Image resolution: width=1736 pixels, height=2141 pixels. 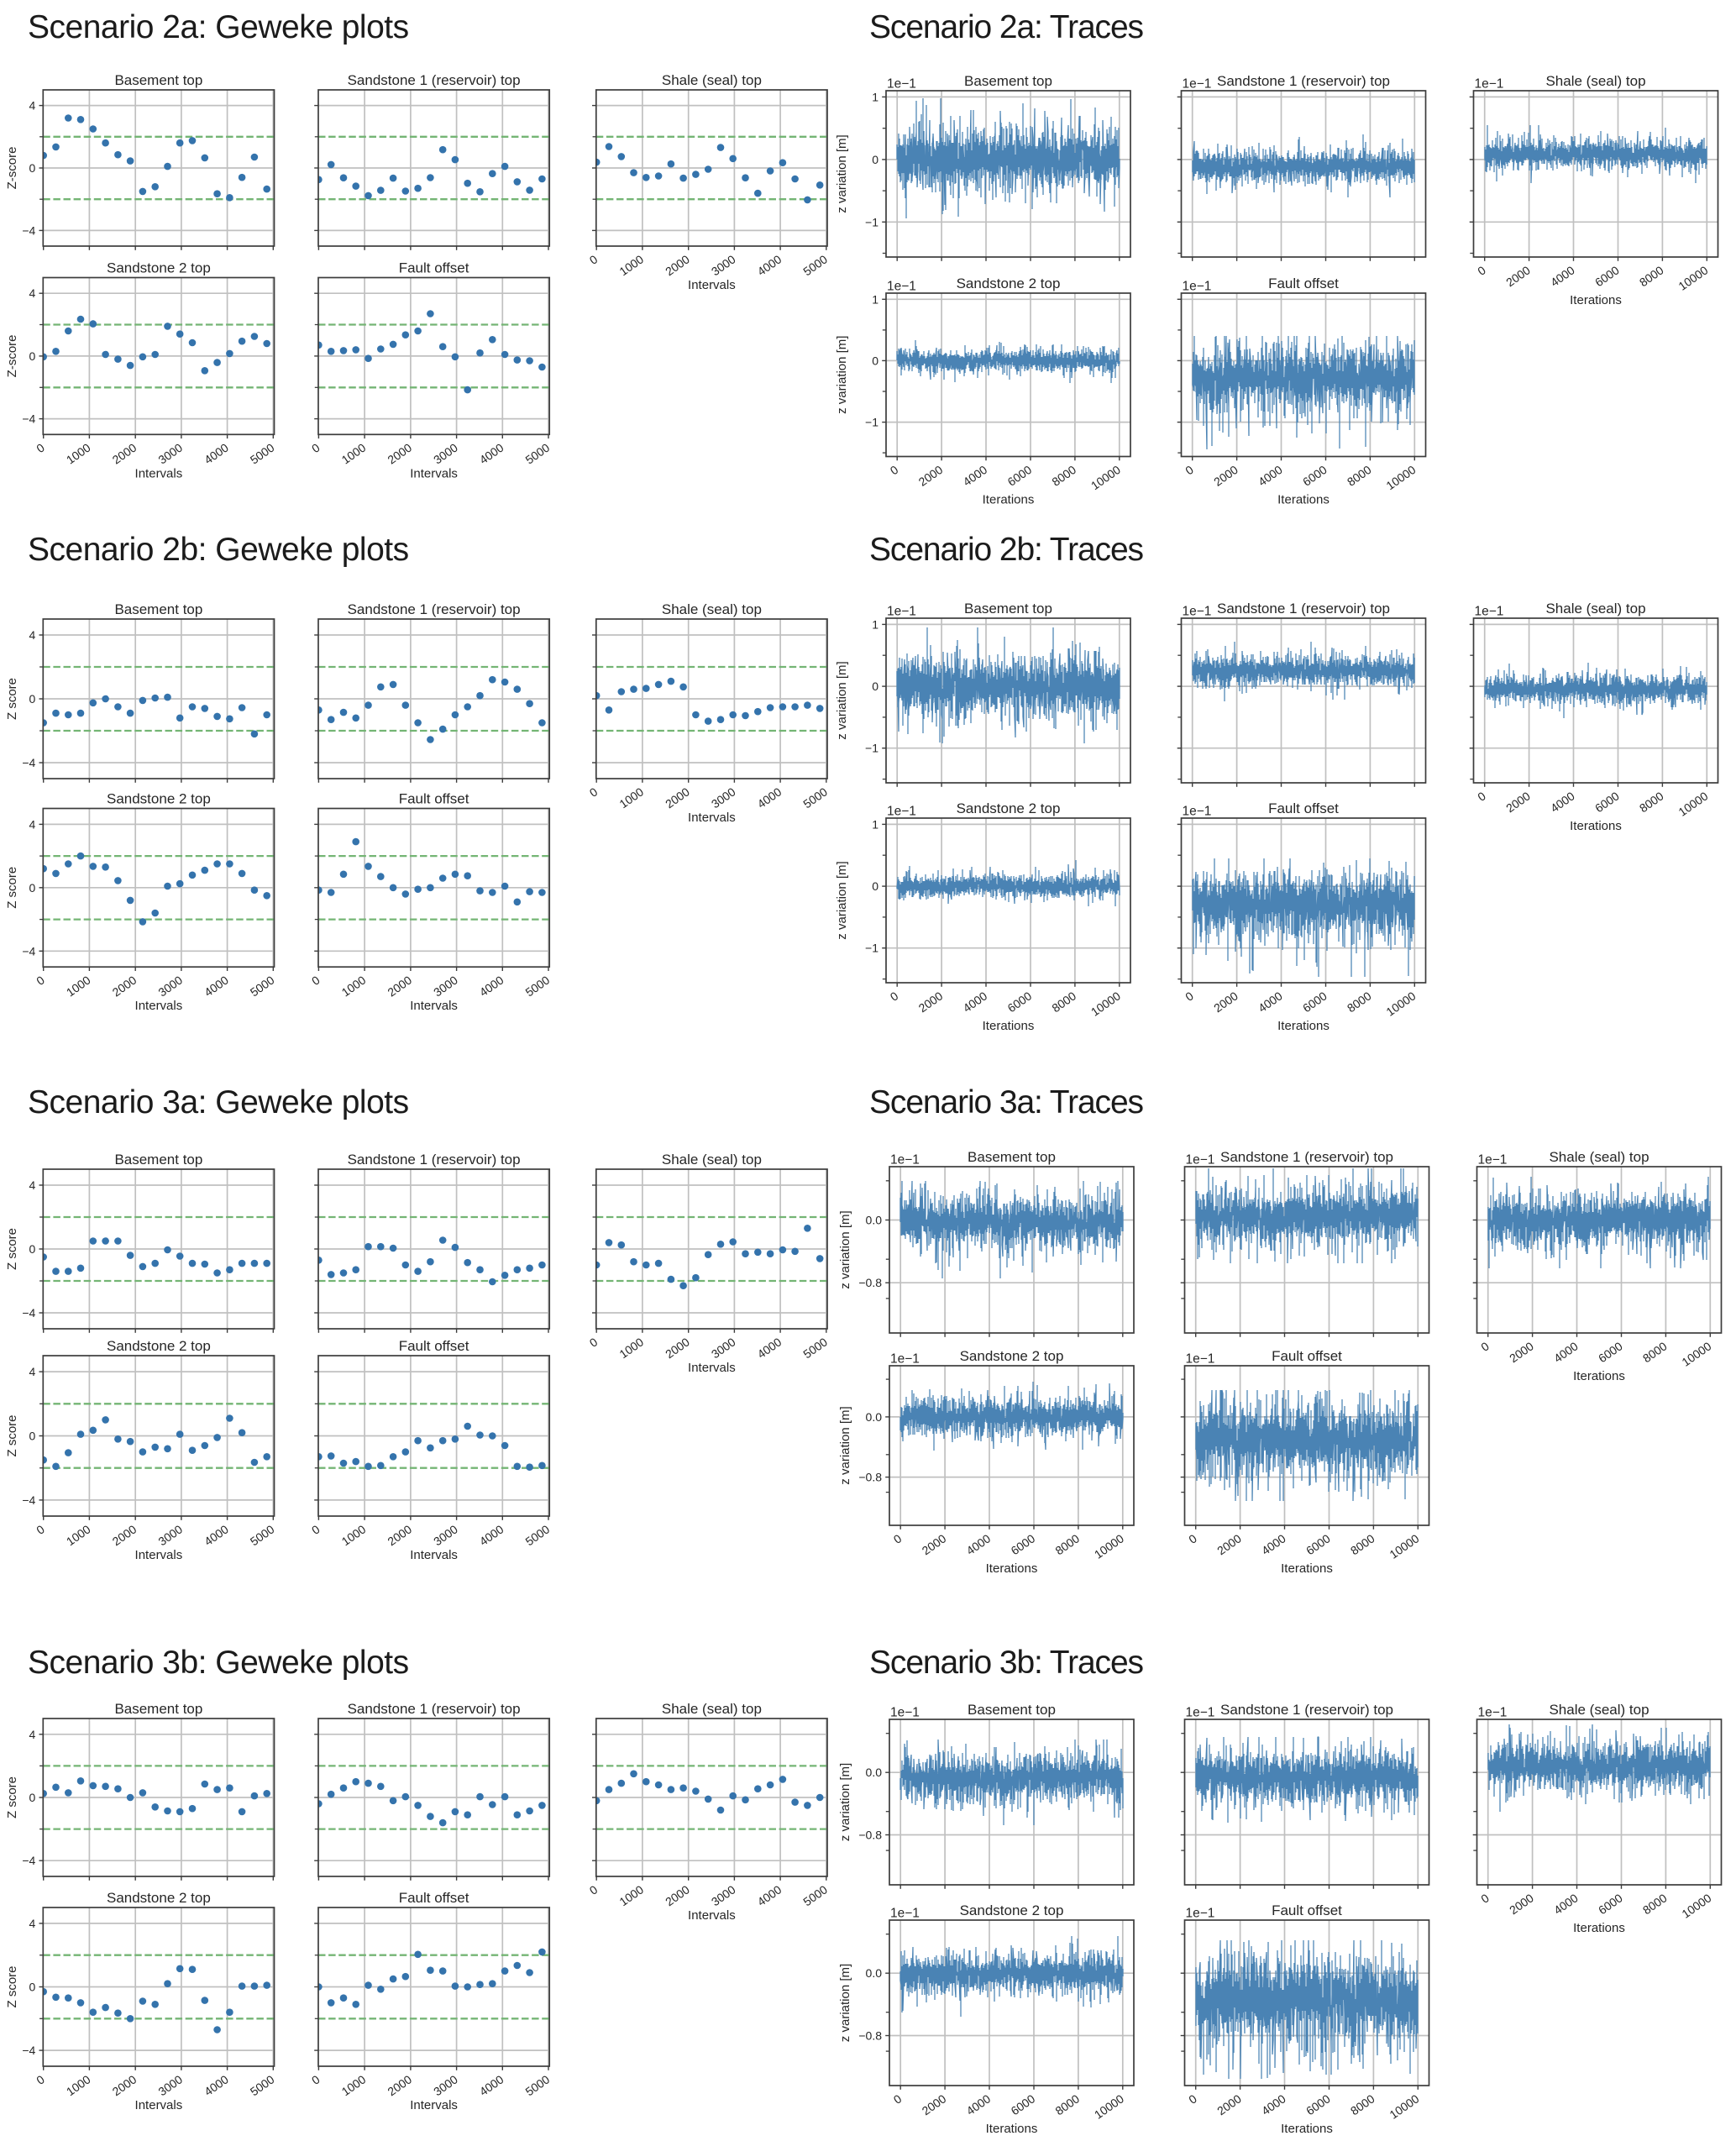 What do you see at coordinates (1006, 550) in the screenshot?
I see `svg-text: Scenario 2b: Traces` at bounding box center [1006, 550].